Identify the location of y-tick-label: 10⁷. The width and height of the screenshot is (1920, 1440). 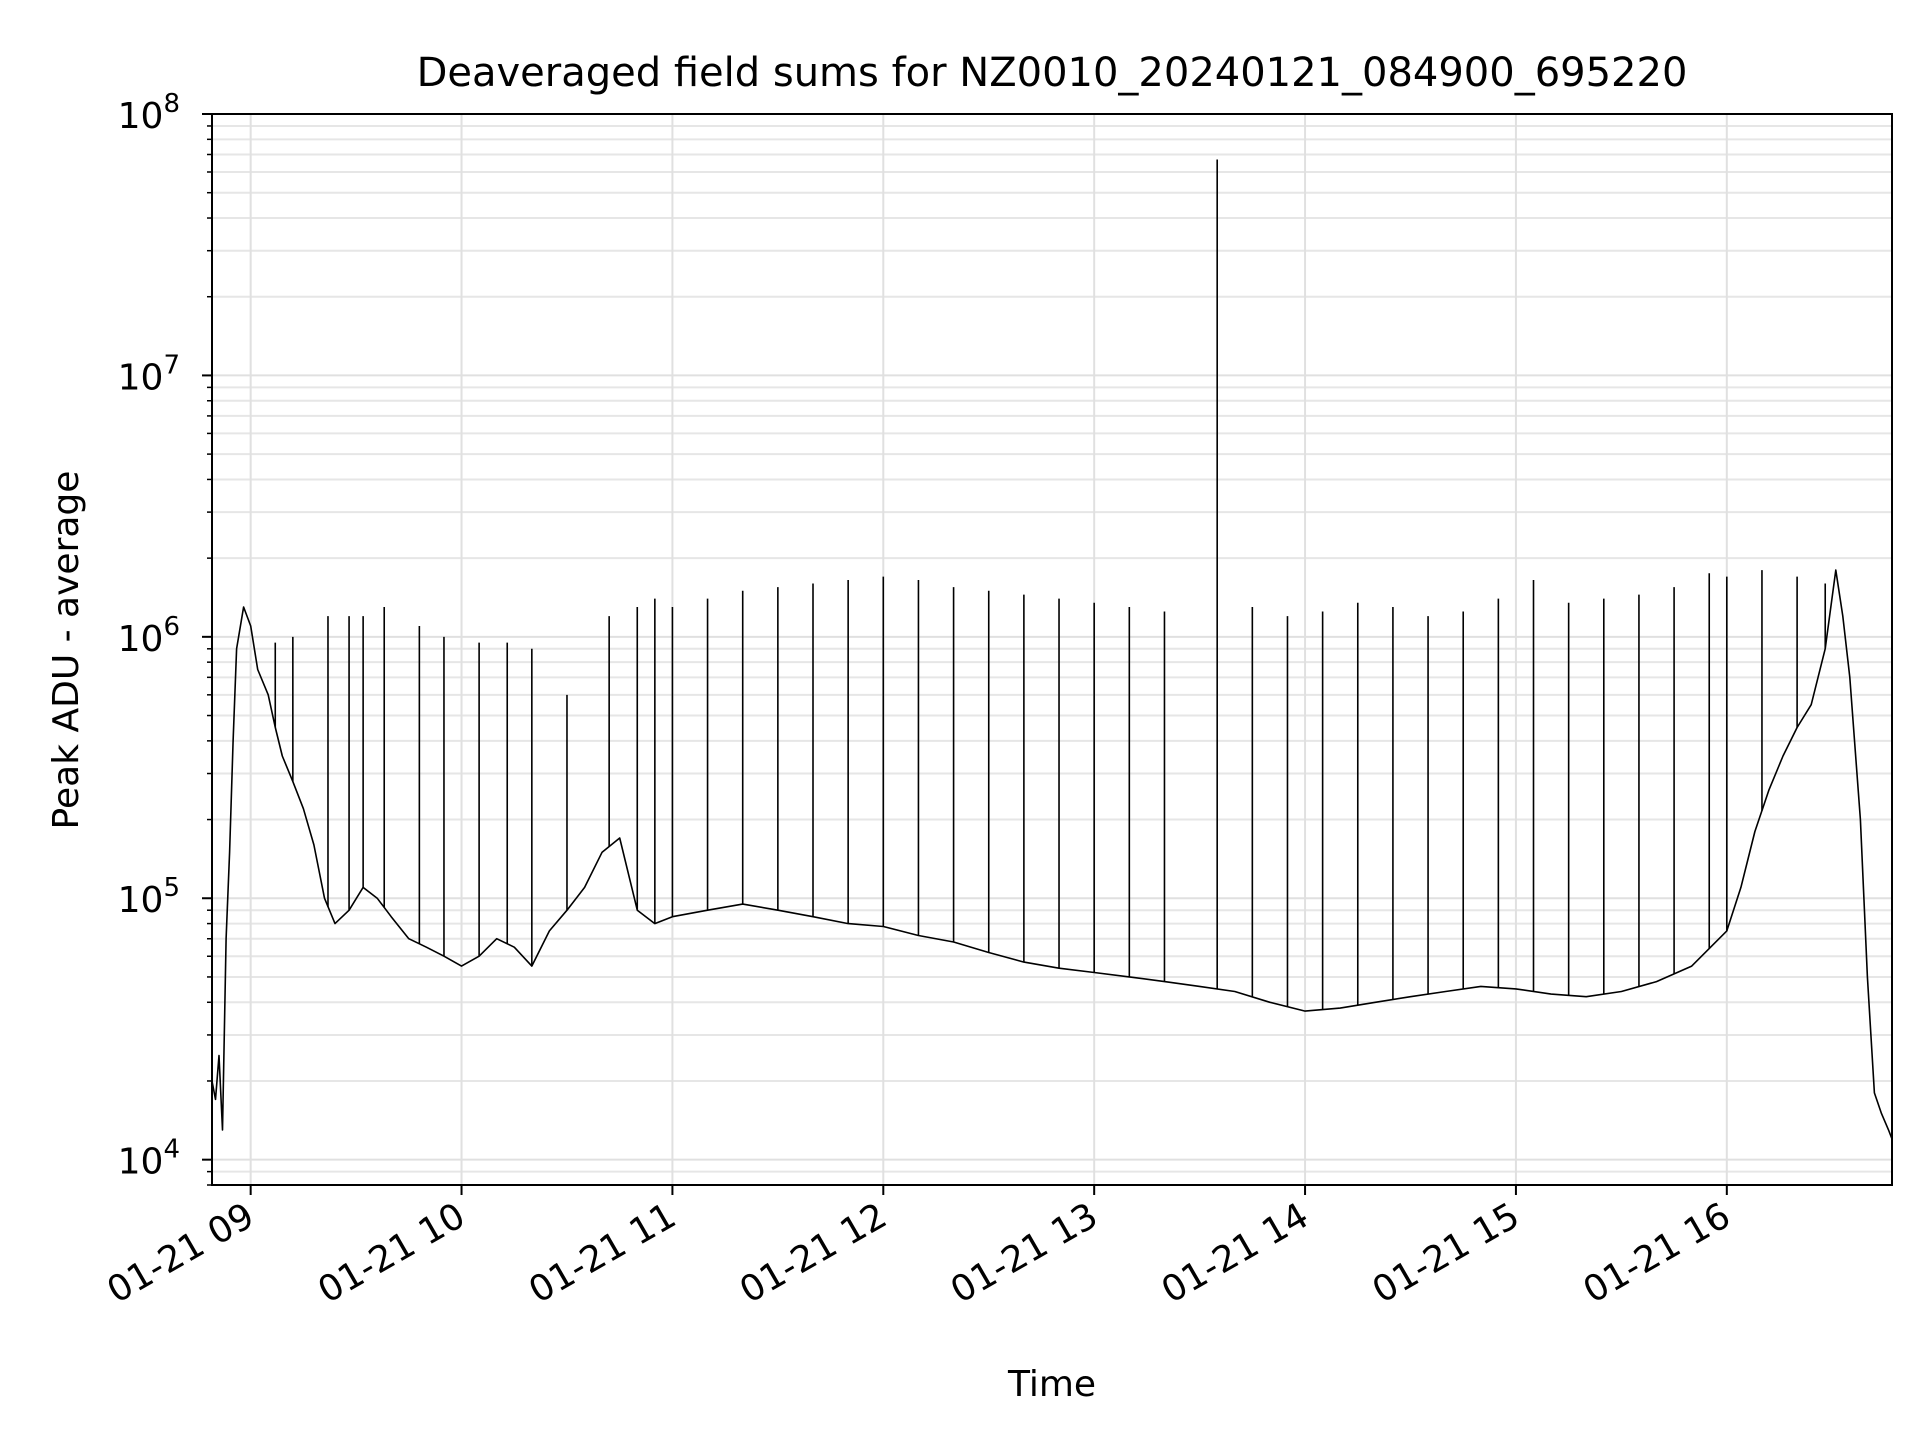
(149, 374).